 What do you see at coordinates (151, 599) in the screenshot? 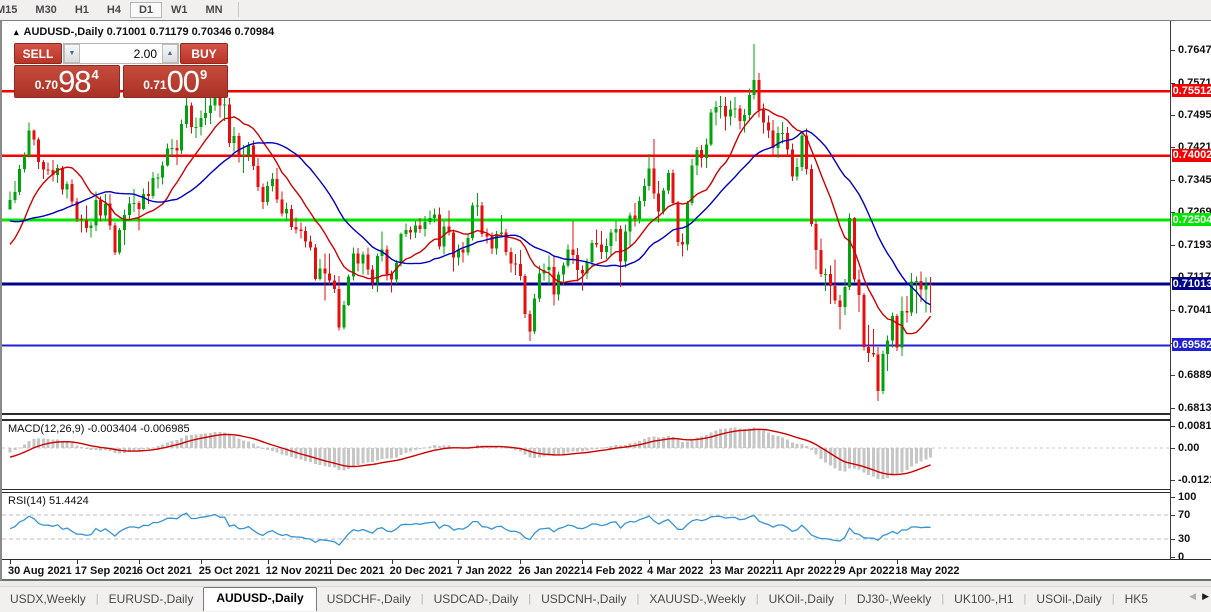
I see `tab-eurusd-daily: EURUSD-,Daily` at bounding box center [151, 599].